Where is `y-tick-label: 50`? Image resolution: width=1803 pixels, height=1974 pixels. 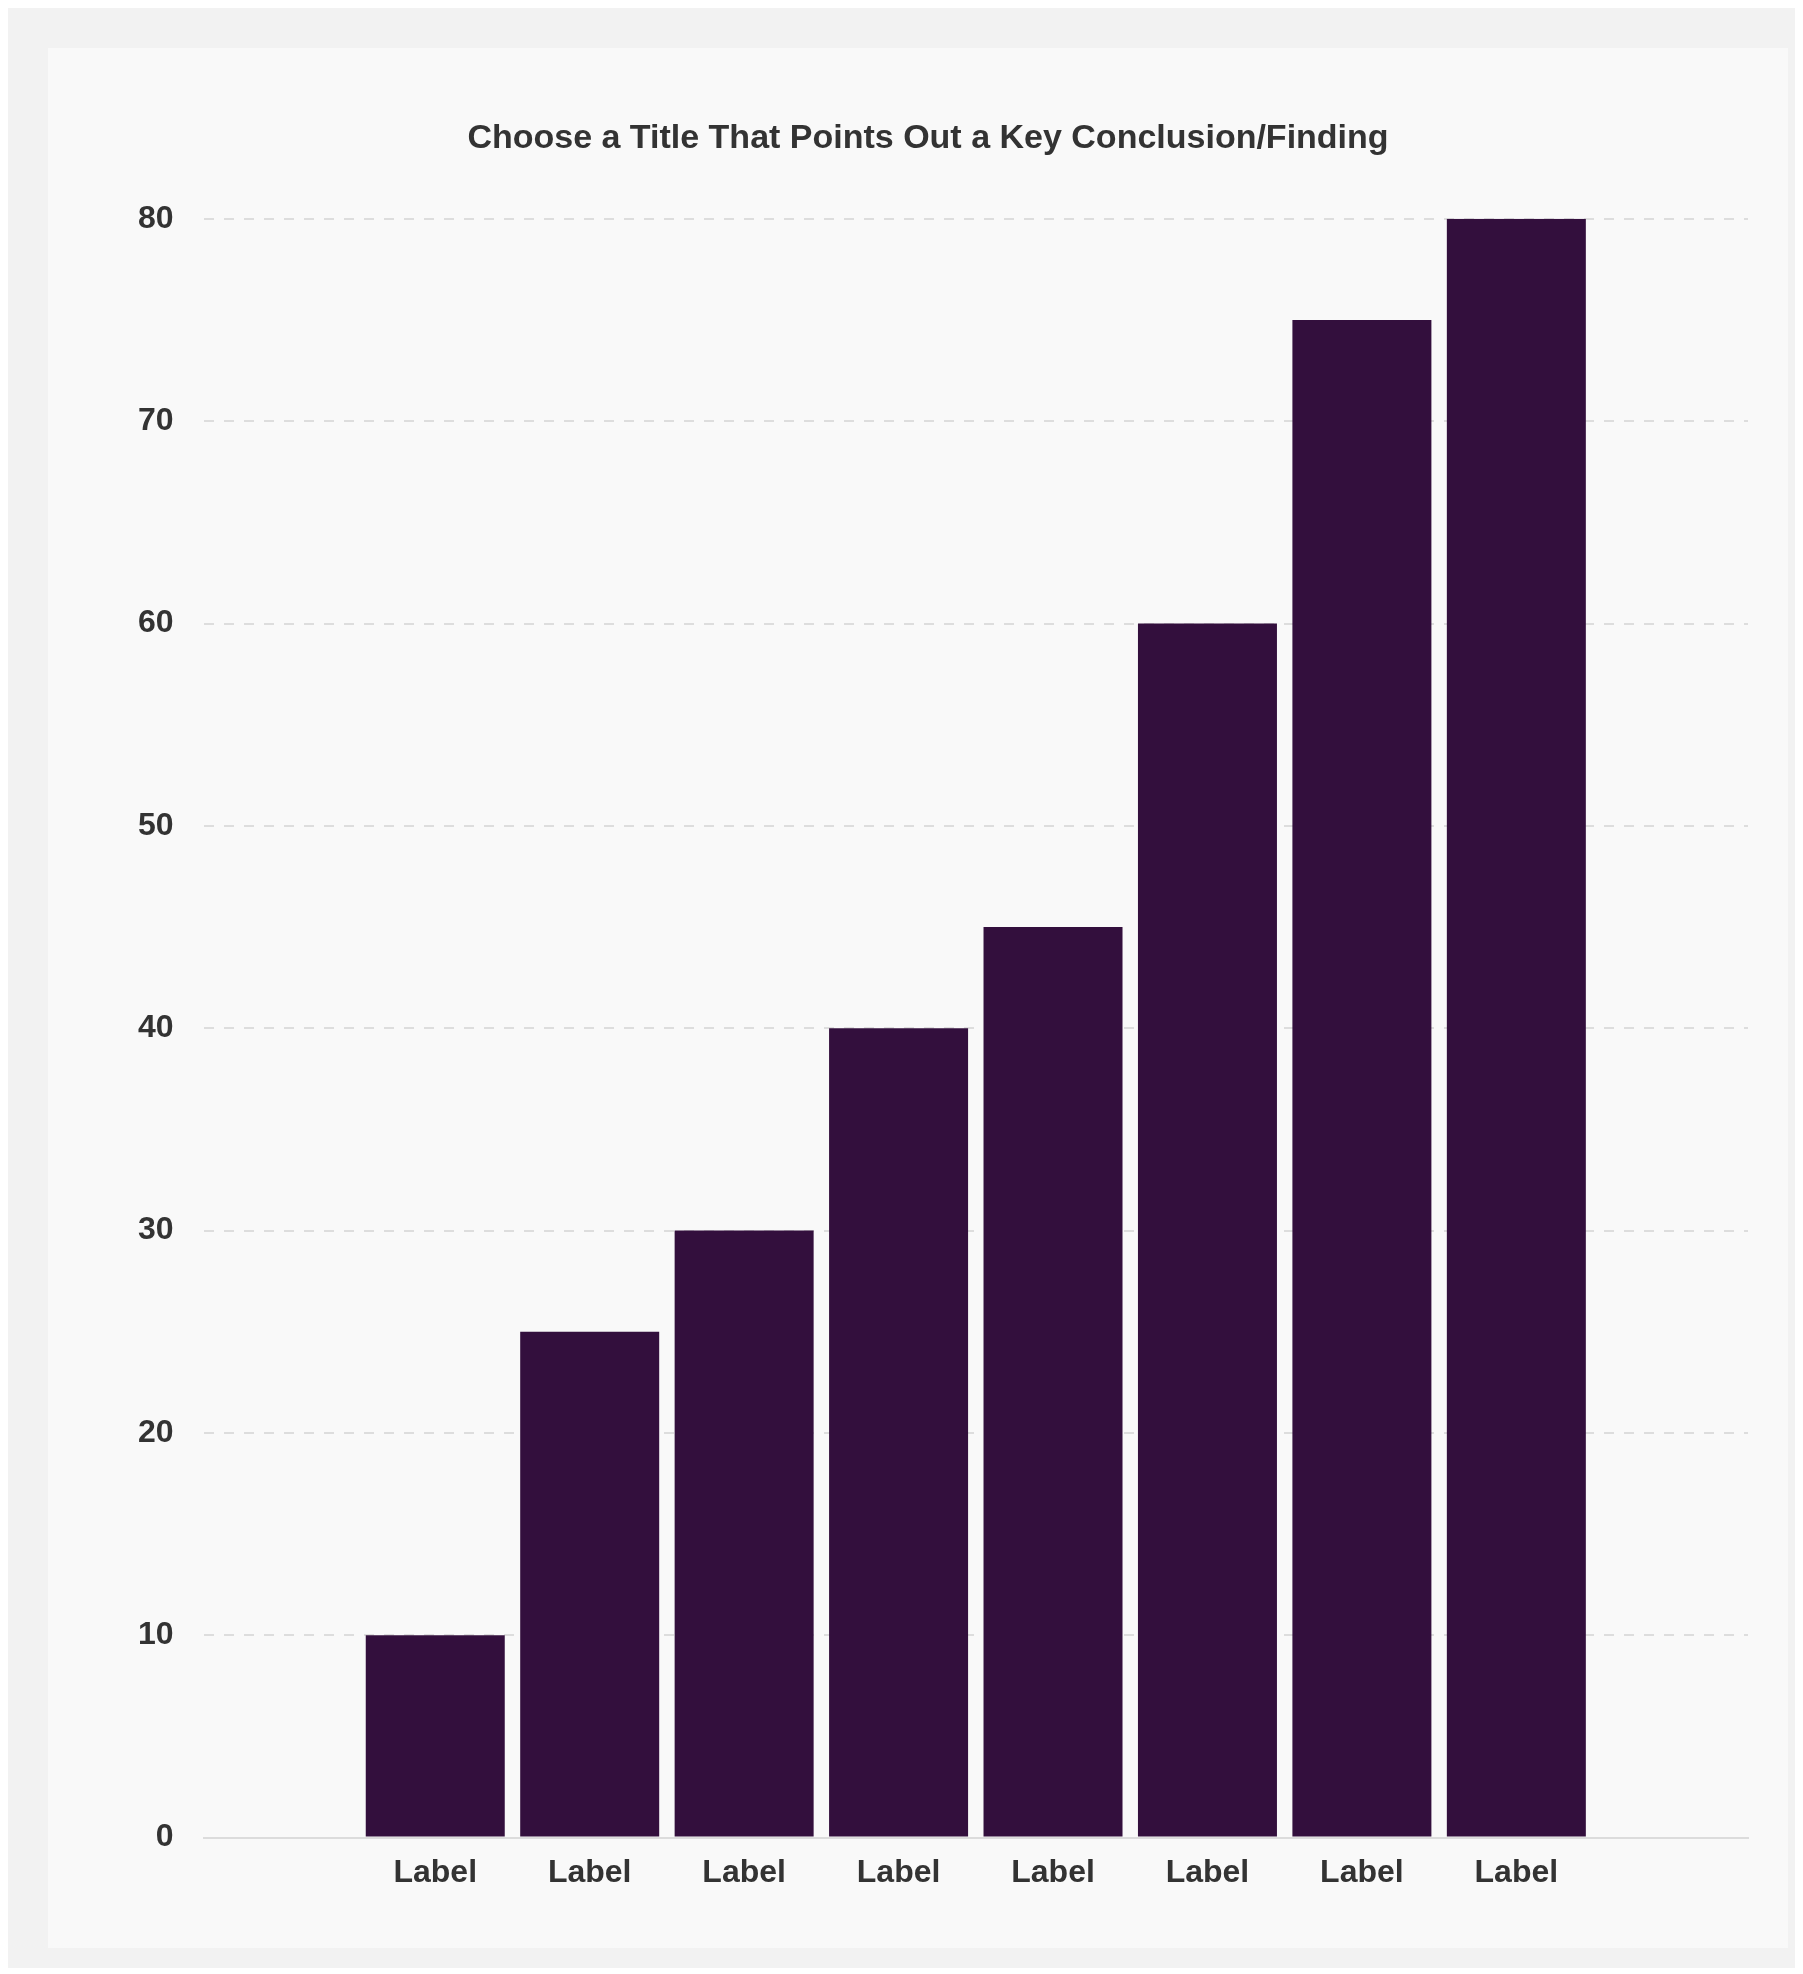
y-tick-label: 50 is located at coordinates (156, 823).